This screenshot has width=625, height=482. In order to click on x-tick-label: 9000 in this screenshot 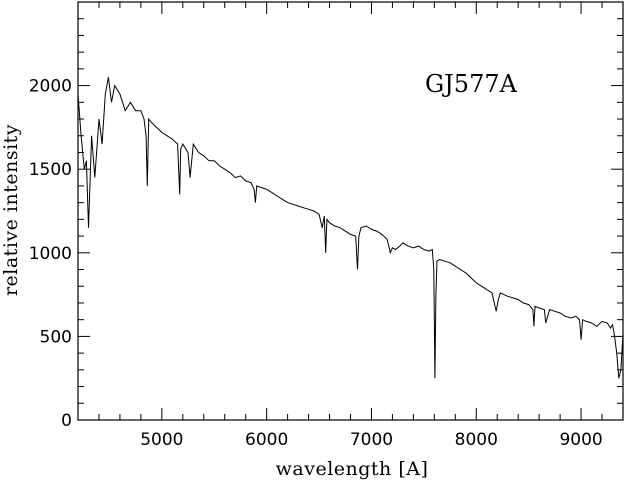, I will do `click(580, 440)`.